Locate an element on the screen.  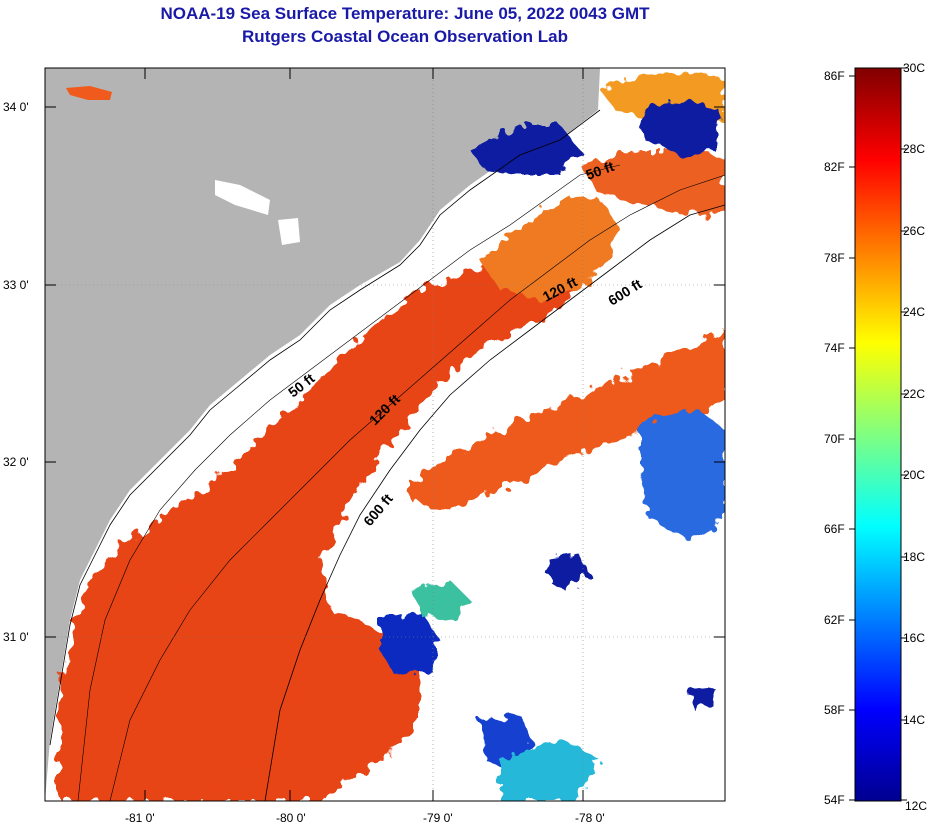
colorbar-label-f: 70F is located at coordinates (834, 439).